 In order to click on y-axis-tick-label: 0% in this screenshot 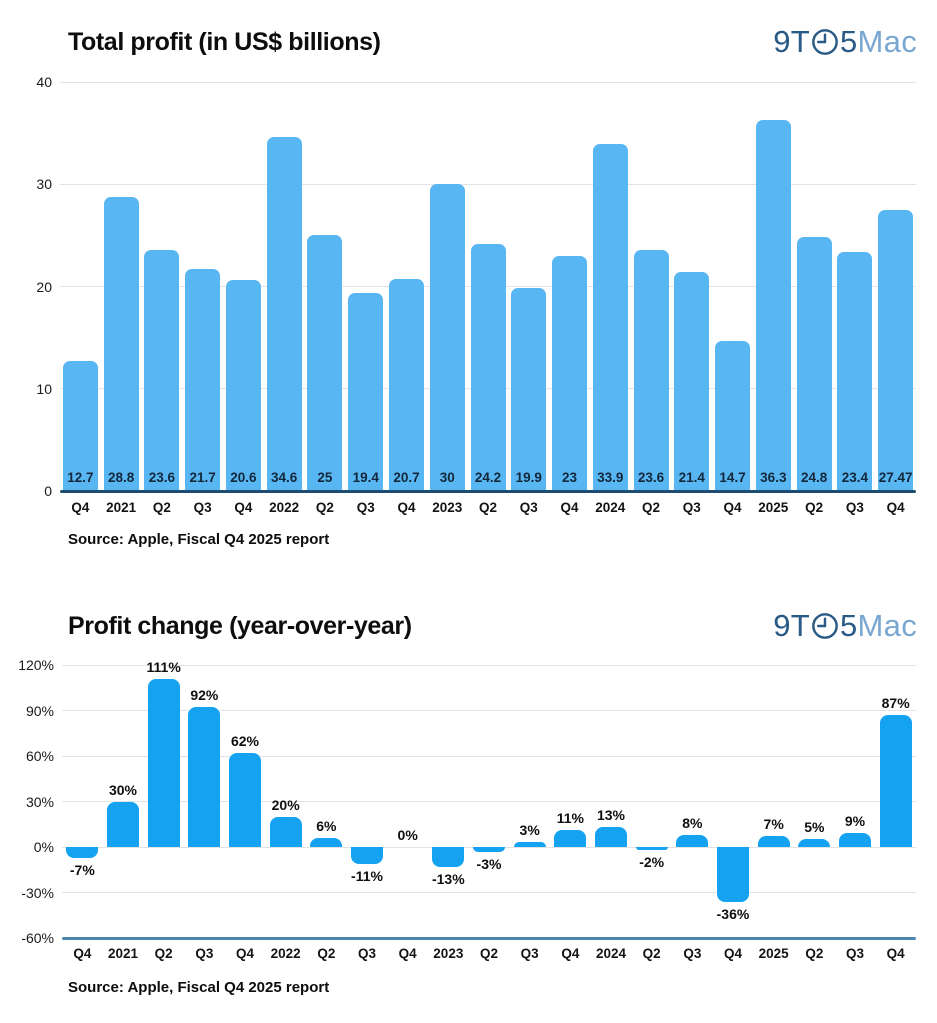, I will do `click(43, 847)`.